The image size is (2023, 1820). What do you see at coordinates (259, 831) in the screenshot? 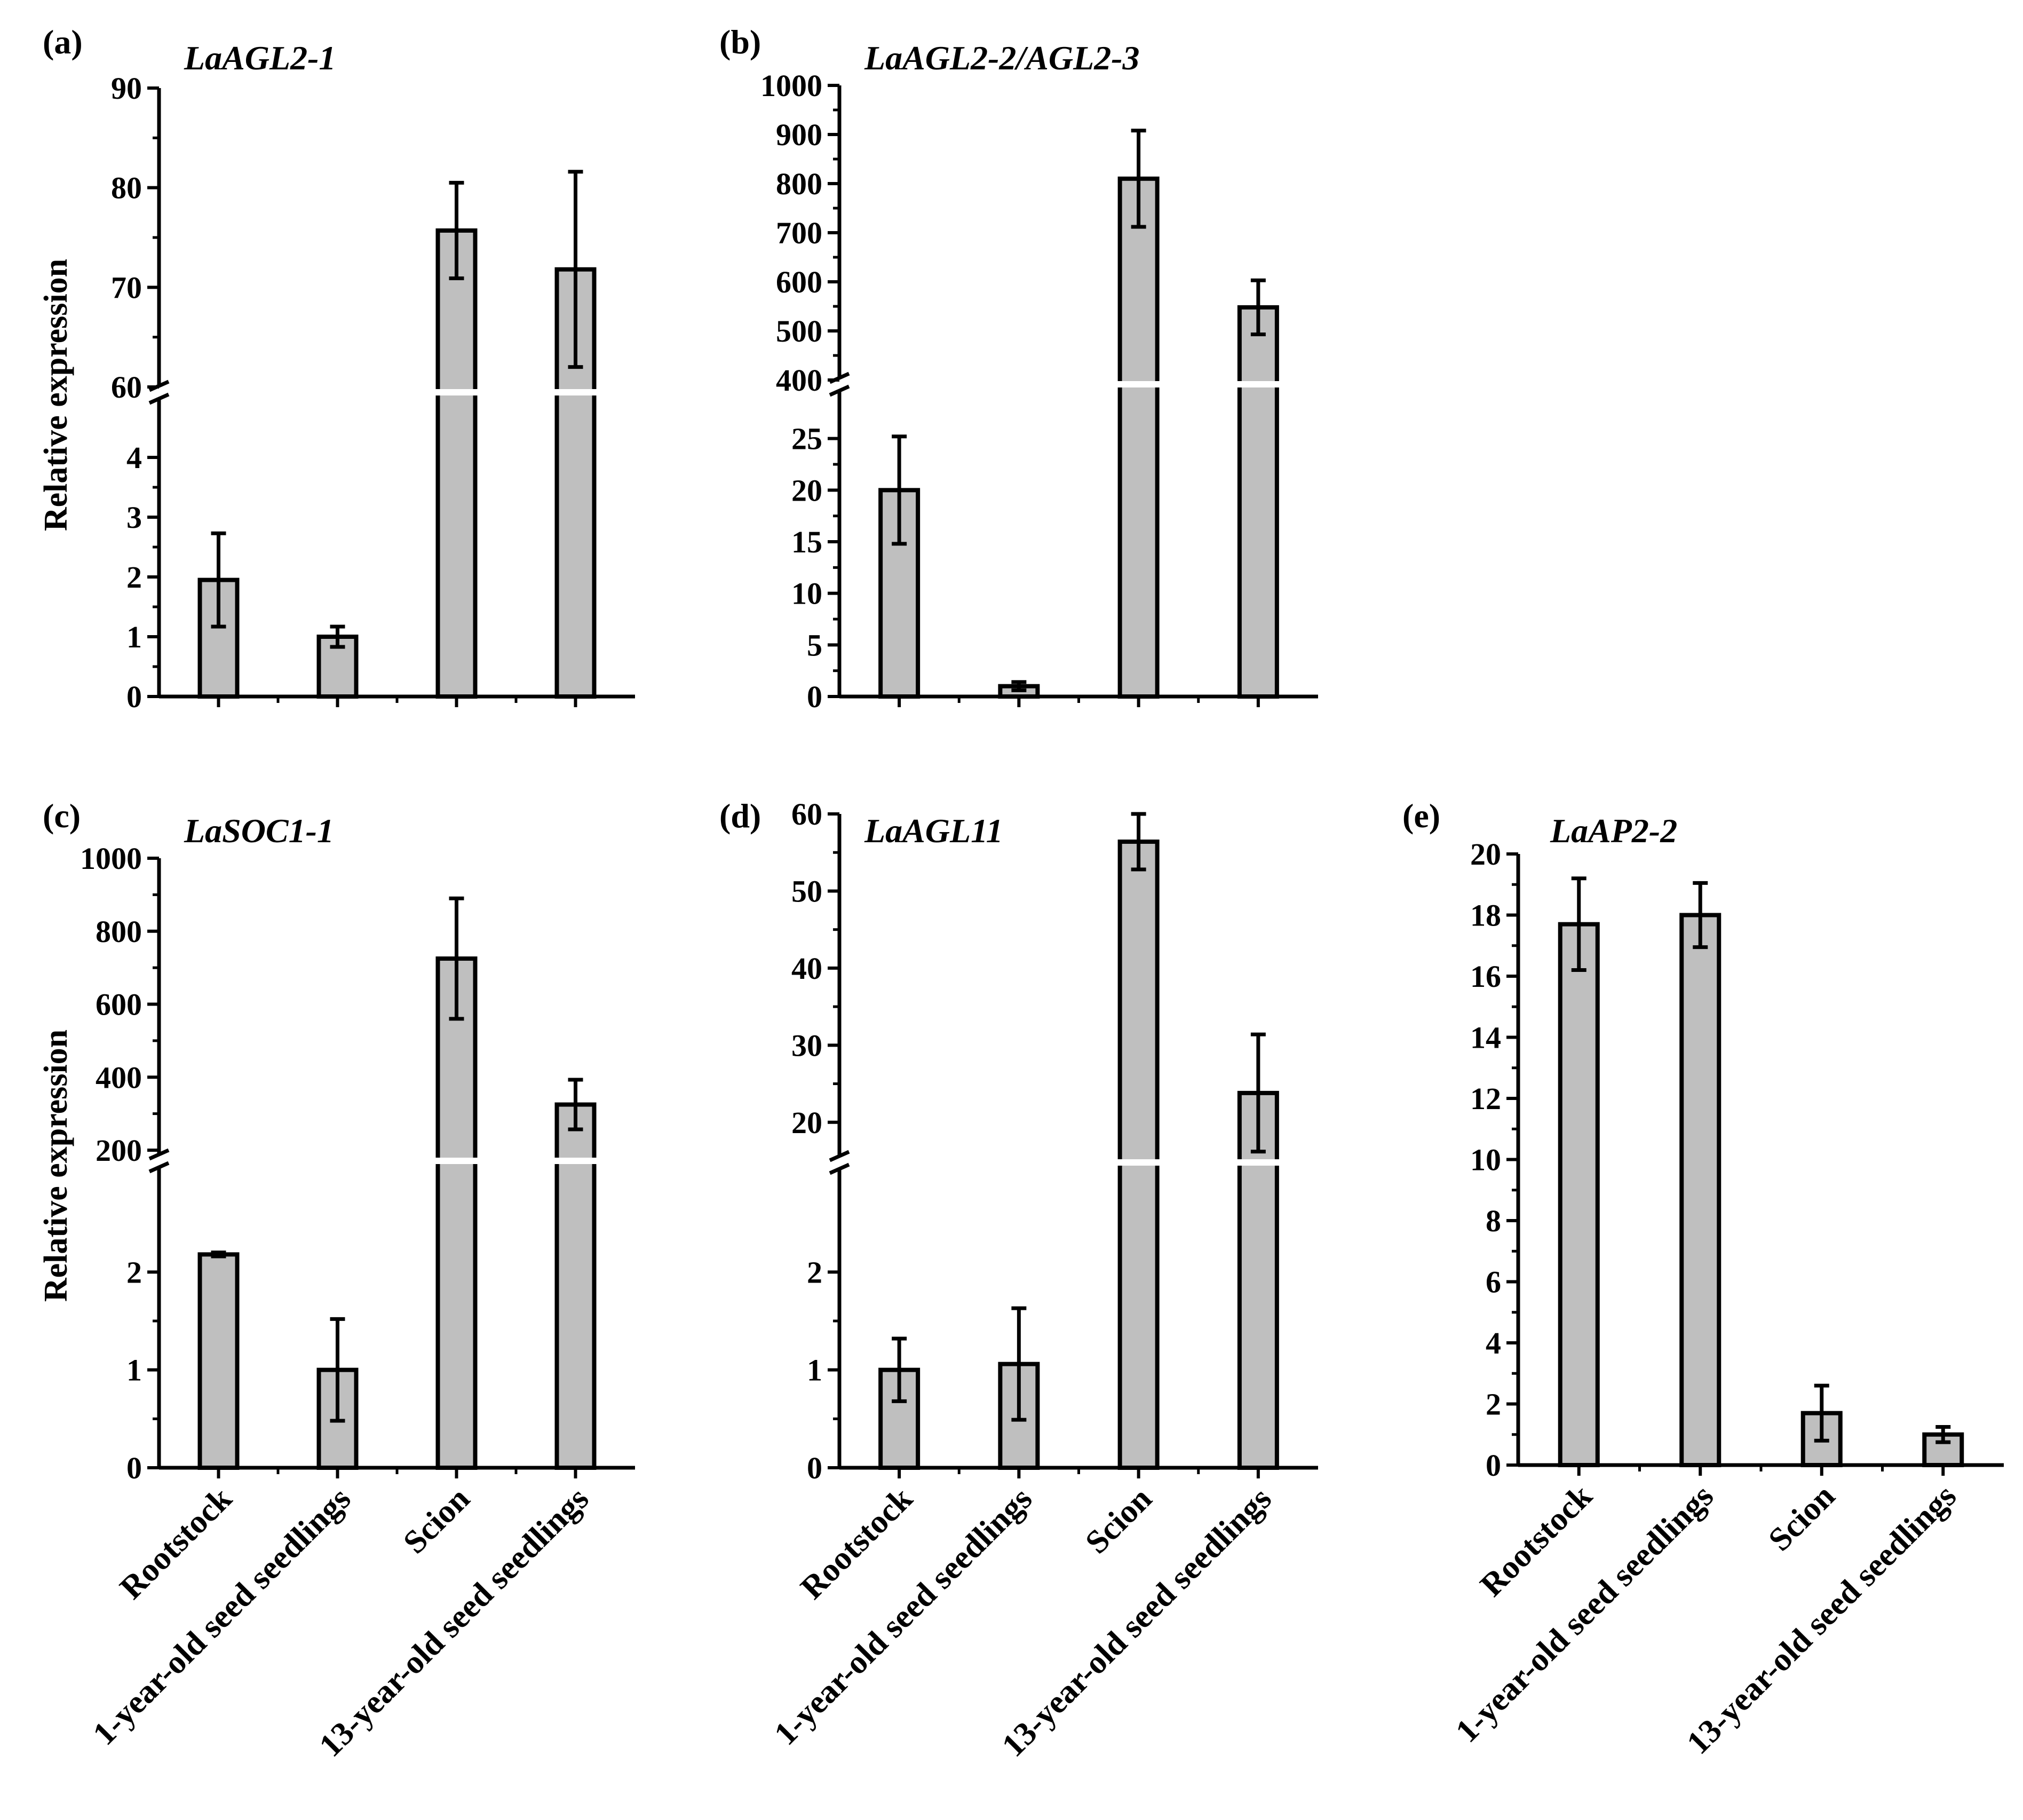
I see `chart-title: LaSOC1-1` at bounding box center [259, 831].